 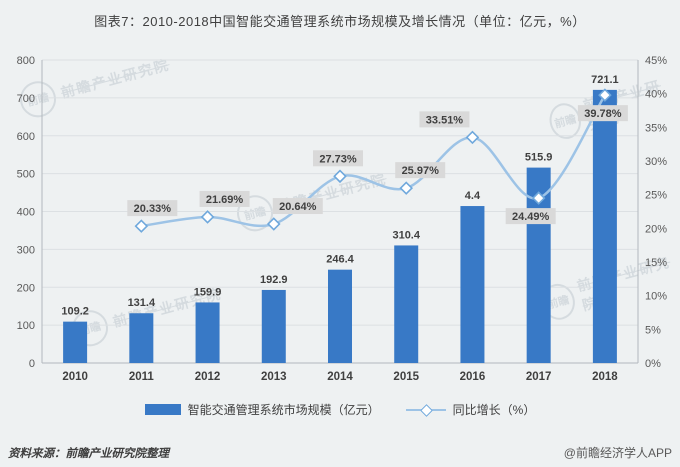 I want to click on legend-line-swatch, so click(x=425, y=410).